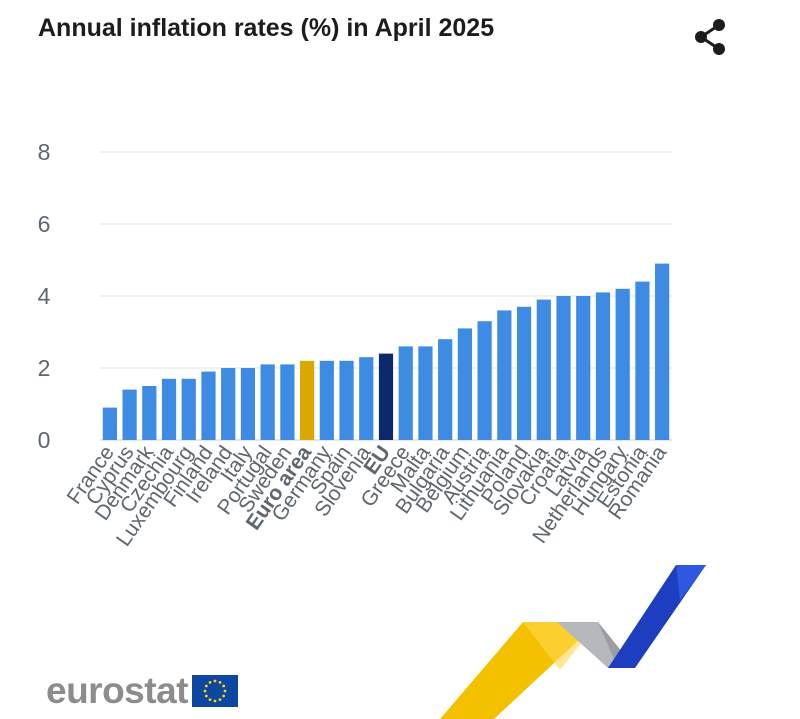 The width and height of the screenshot is (800, 719). What do you see at coordinates (622, 364) in the screenshot?
I see `bar-hungary` at bounding box center [622, 364].